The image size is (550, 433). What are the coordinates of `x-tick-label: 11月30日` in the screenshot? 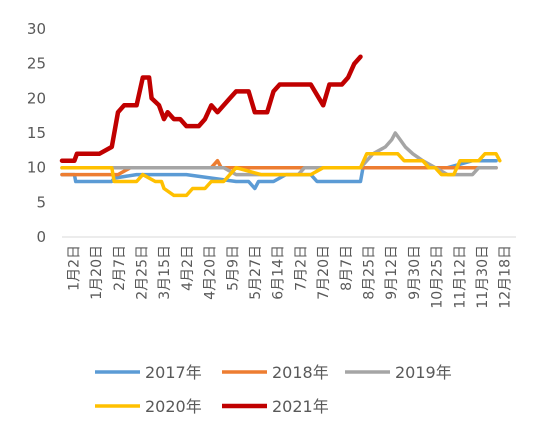 It's located at (483, 277).